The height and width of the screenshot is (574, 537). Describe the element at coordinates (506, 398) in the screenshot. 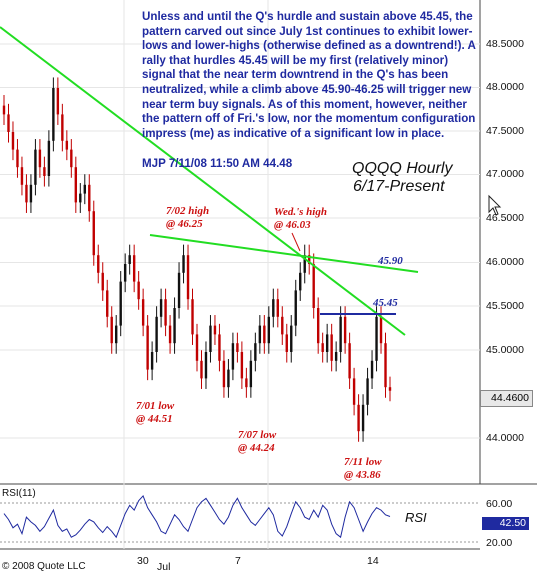

I see `last-price-label: 44.4600` at that location.